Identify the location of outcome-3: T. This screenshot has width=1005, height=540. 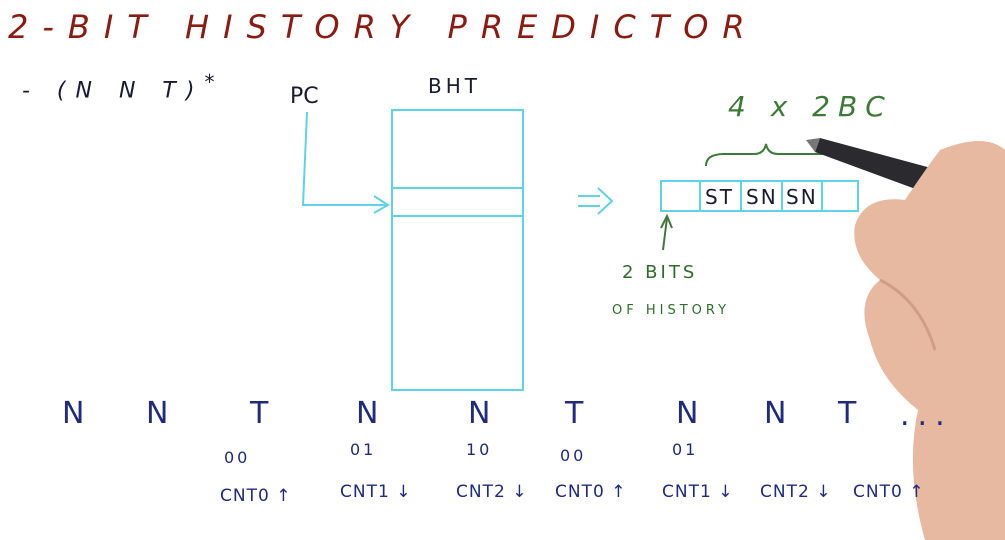
(259, 413).